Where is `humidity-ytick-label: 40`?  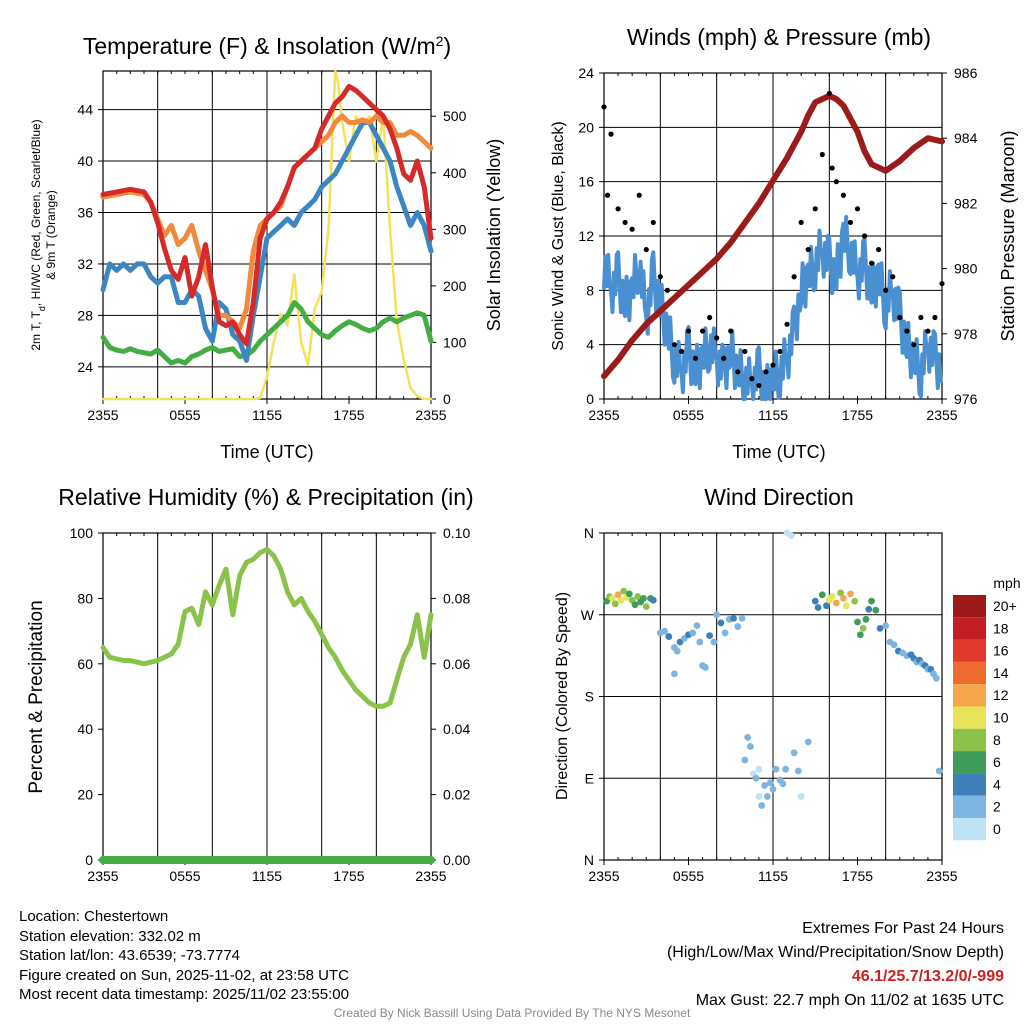
humidity-ytick-label: 40 is located at coordinates (85, 729).